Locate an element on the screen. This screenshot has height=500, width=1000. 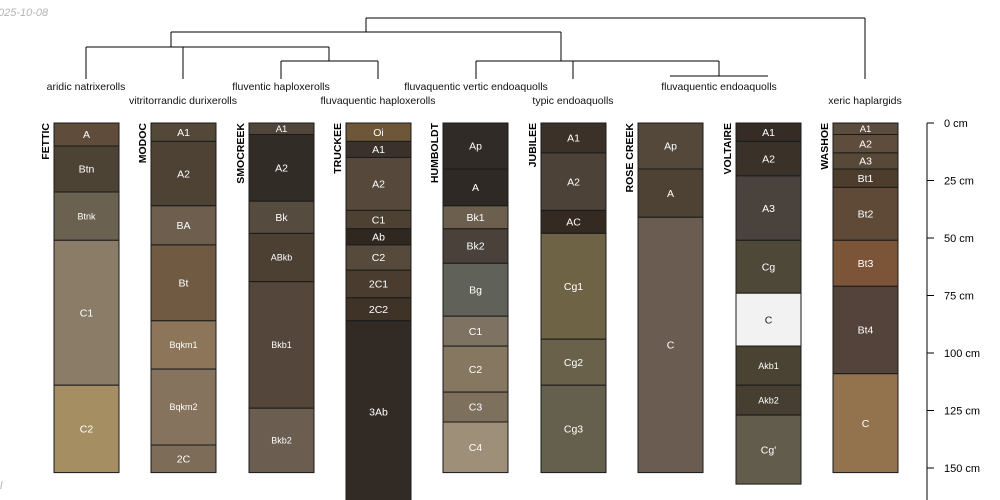
soil-profile: A1 A2 Bk ABkb Bkb1 Bkb2 SMOCREEK is located at coordinates (275, 298).